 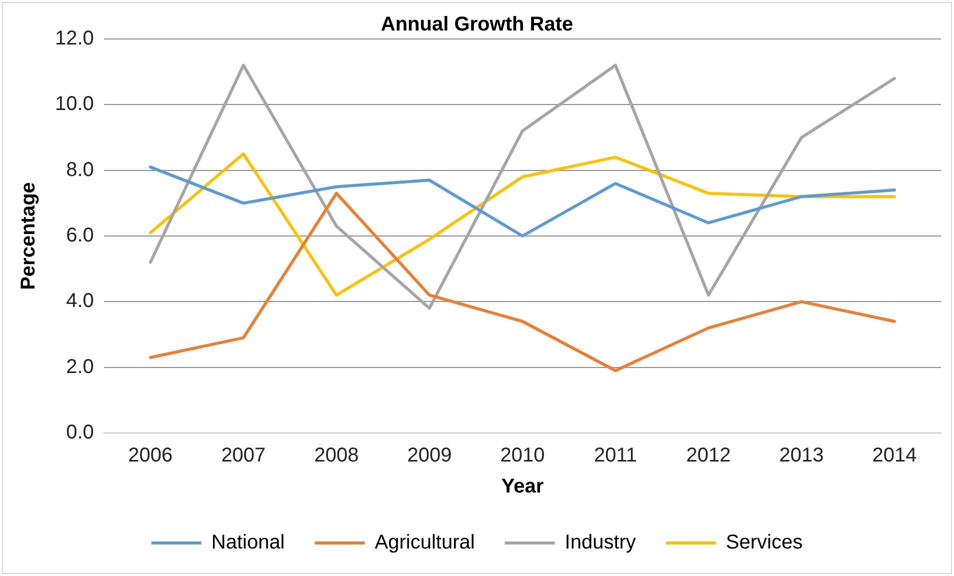 What do you see at coordinates (80, 433) in the screenshot?
I see `y-tick-label: 0.0` at bounding box center [80, 433].